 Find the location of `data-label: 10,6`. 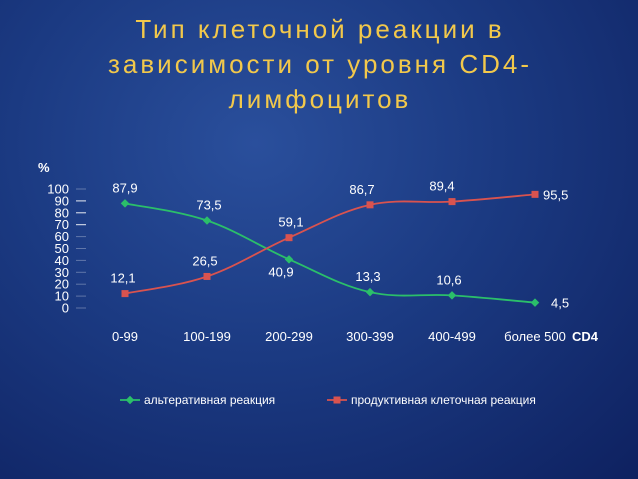

data-label: 10,6 is located at coordinates (448, 279).